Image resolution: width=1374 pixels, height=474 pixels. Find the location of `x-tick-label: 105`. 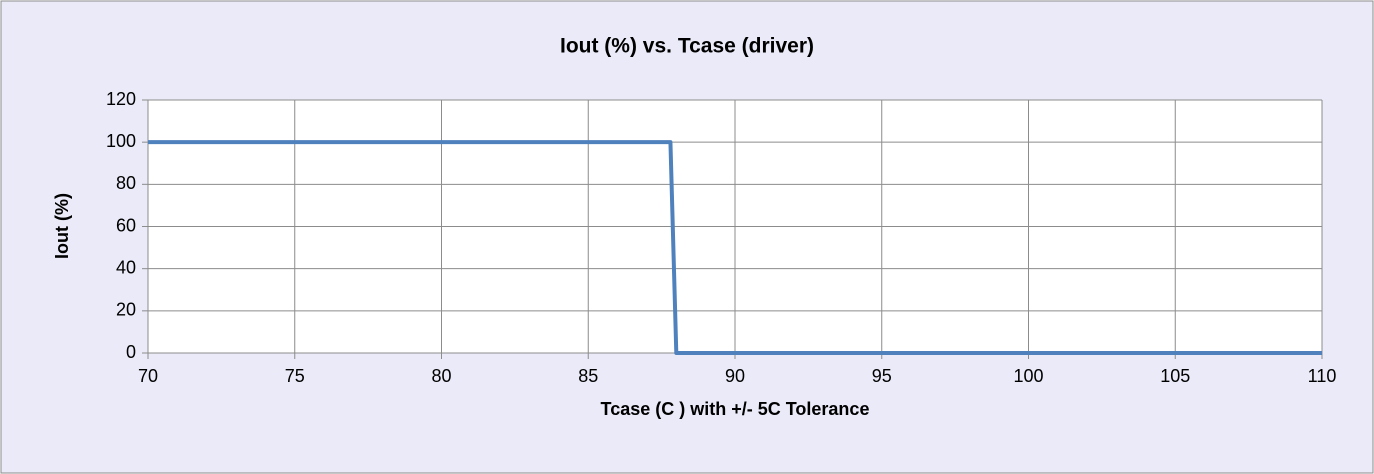

x-tick-label: 105 is located at coordinates (1175, 376).